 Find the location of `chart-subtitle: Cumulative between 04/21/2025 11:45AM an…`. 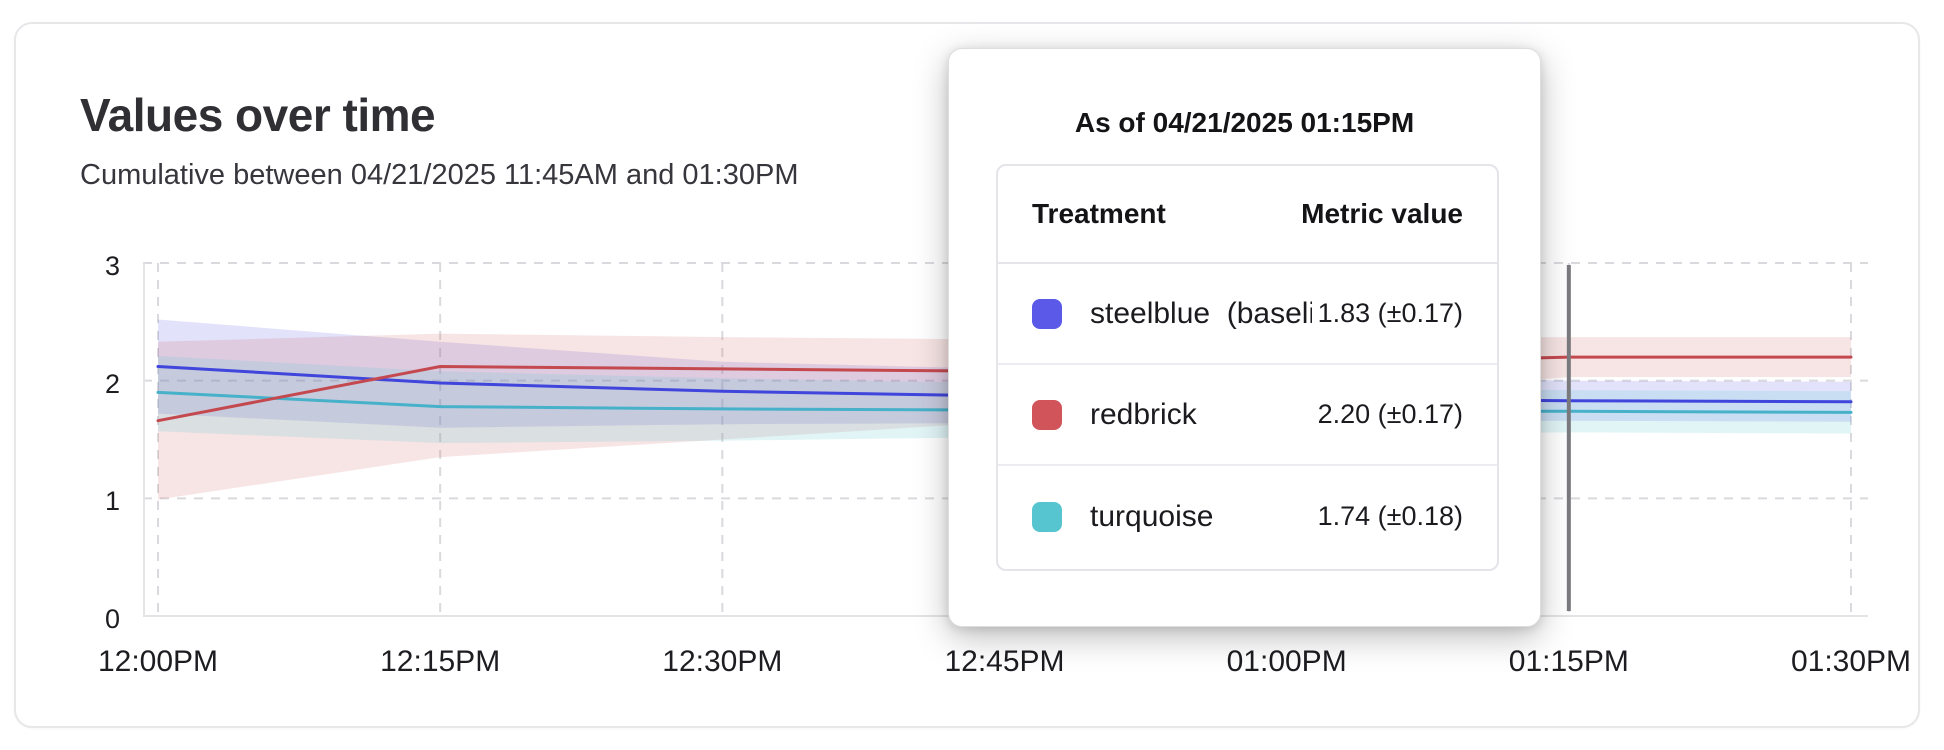

chart-subtitle: Cumulative between 04/21/2025 11:45AM an… is located at coordinates (439, 175).